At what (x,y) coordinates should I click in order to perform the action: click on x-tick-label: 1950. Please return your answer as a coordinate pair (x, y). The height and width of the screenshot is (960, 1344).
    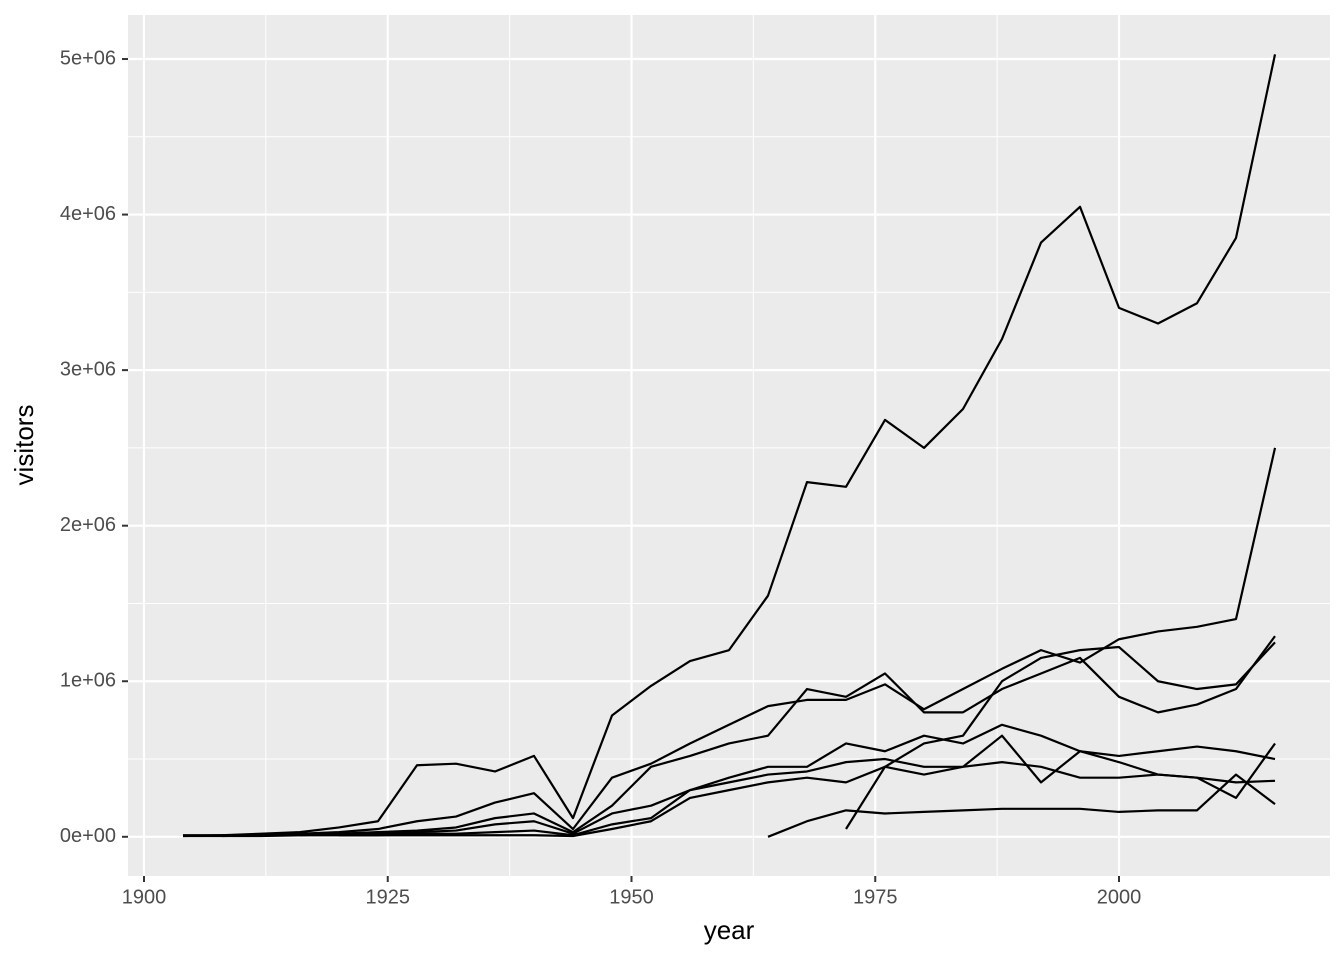
    Looking at the image, I should click on (631, 897).